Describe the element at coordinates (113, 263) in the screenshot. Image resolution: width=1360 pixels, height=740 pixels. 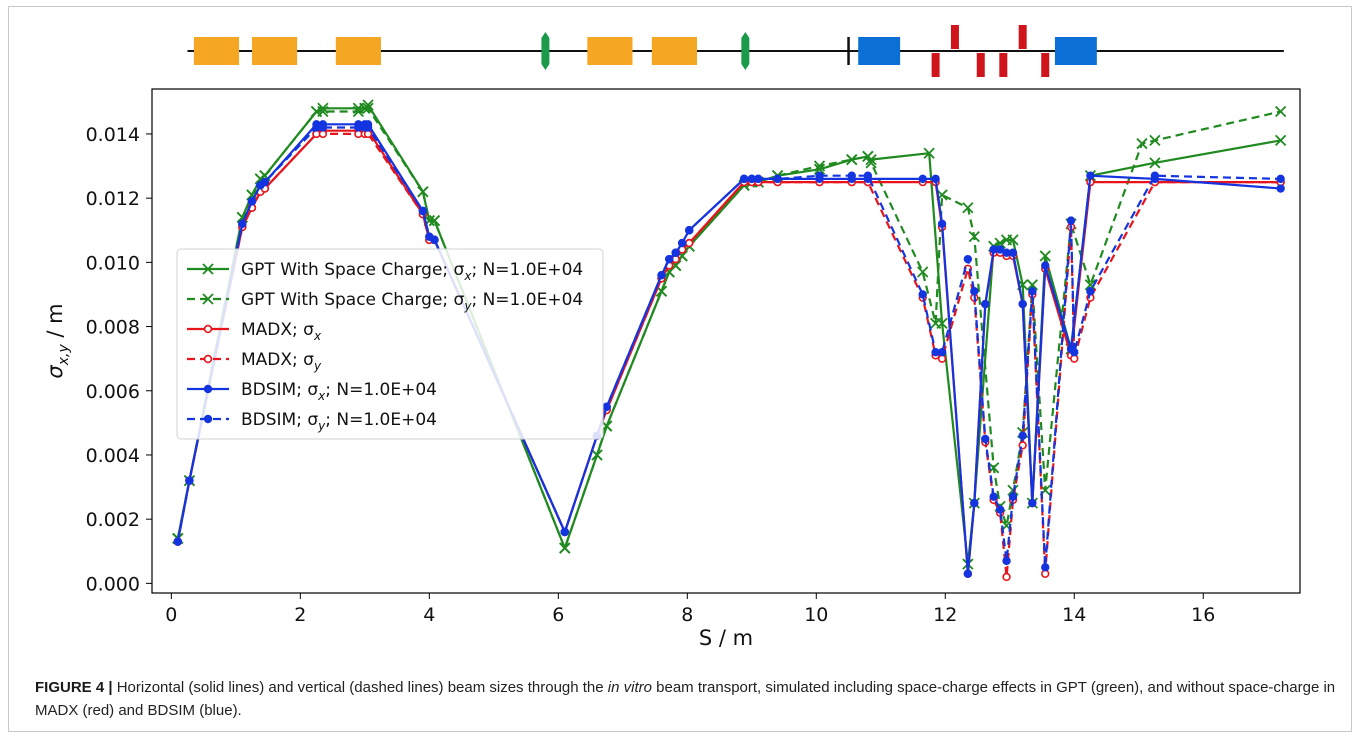
I see `y-tick-label: 0.010` at that location.